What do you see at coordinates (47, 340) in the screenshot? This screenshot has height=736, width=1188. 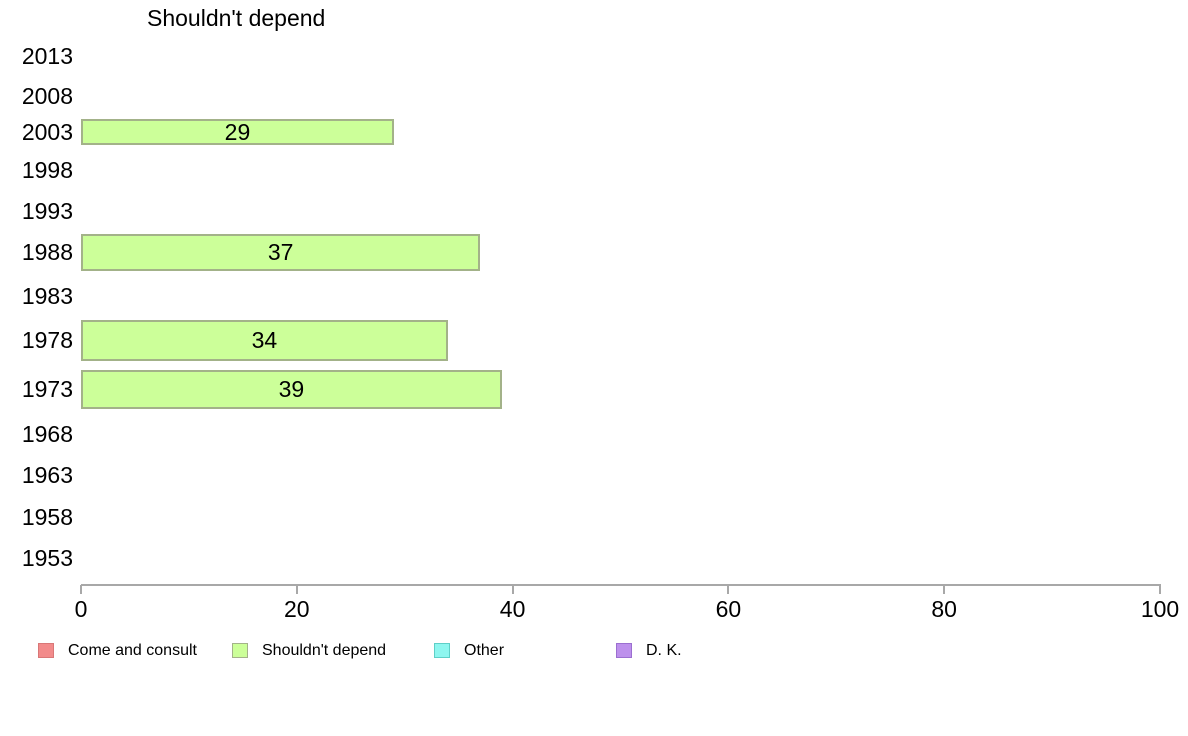 I see `y-axis-label: 1978` at bounding box center [47, 340].